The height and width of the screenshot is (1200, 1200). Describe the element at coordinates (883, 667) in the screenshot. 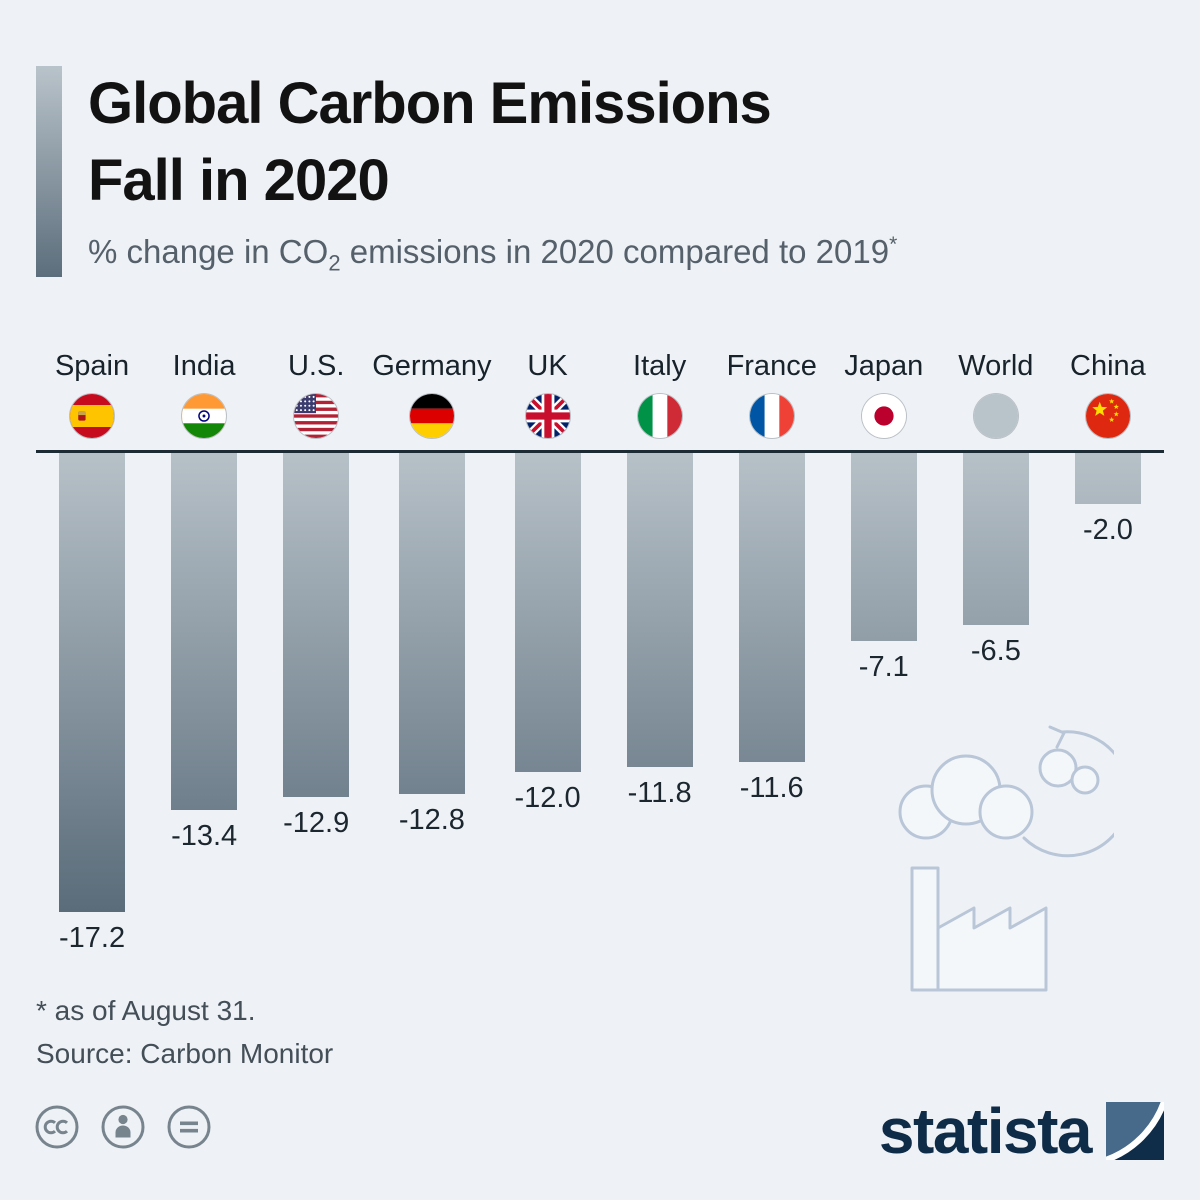

I see `value-label-japan: -7.1` at that location.